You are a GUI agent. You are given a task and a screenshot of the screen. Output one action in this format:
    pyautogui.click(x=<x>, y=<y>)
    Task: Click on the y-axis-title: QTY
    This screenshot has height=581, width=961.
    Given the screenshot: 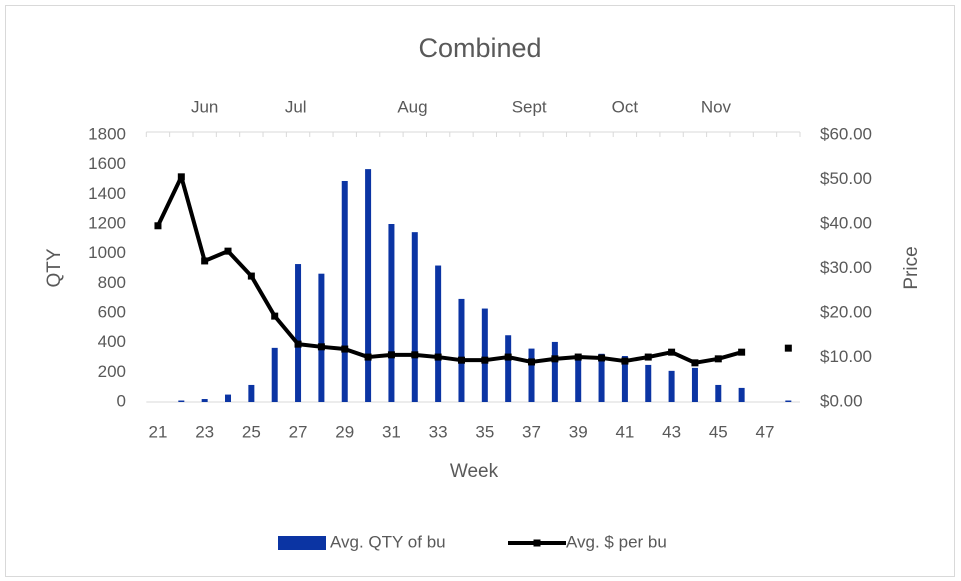 What is the action you would take?
    pyautogui.click(x=54, y=267)
    